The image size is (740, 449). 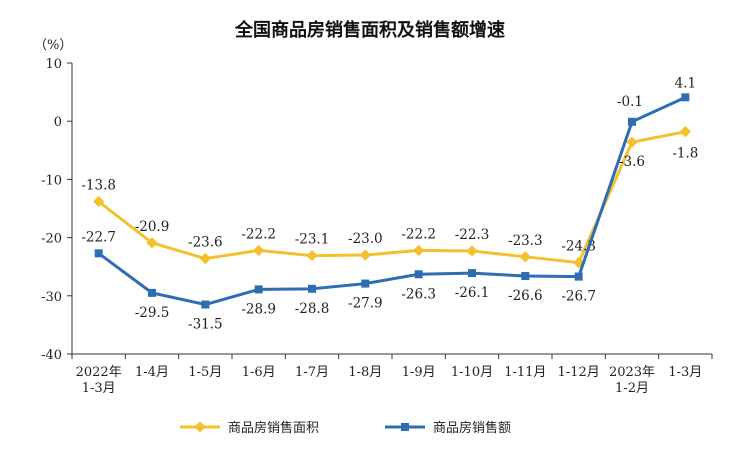 I want to click on amount-data-label: -26.6, so click(x=525, y=296).